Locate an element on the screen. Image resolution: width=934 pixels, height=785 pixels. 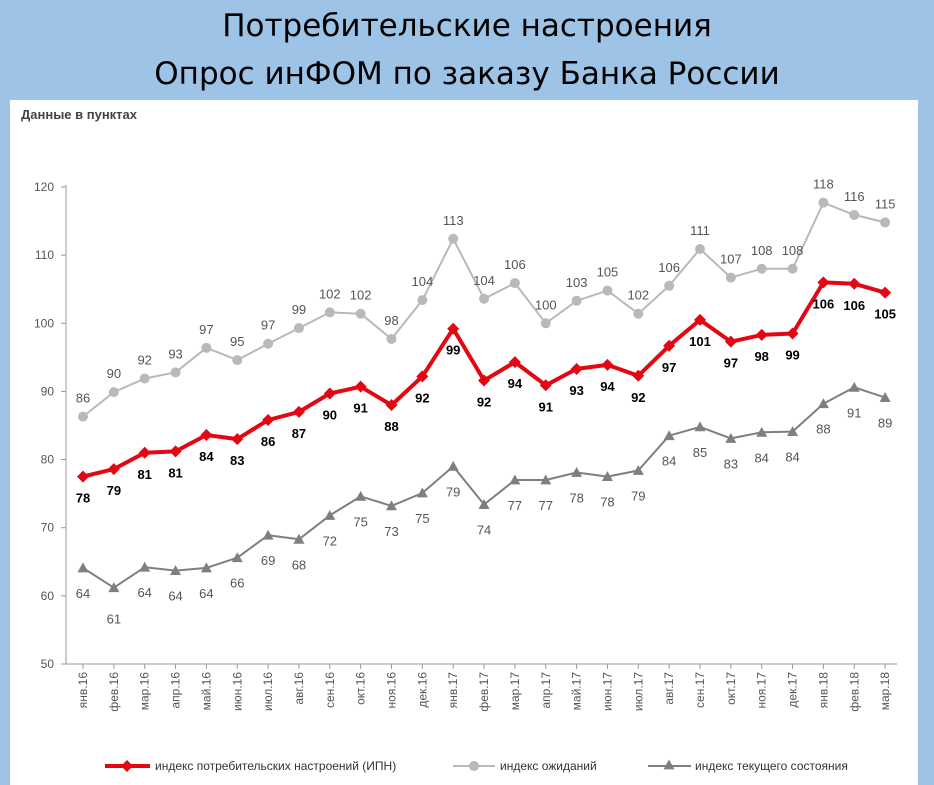
data-label-expectations: 115 is located at coordinates (885, 203).